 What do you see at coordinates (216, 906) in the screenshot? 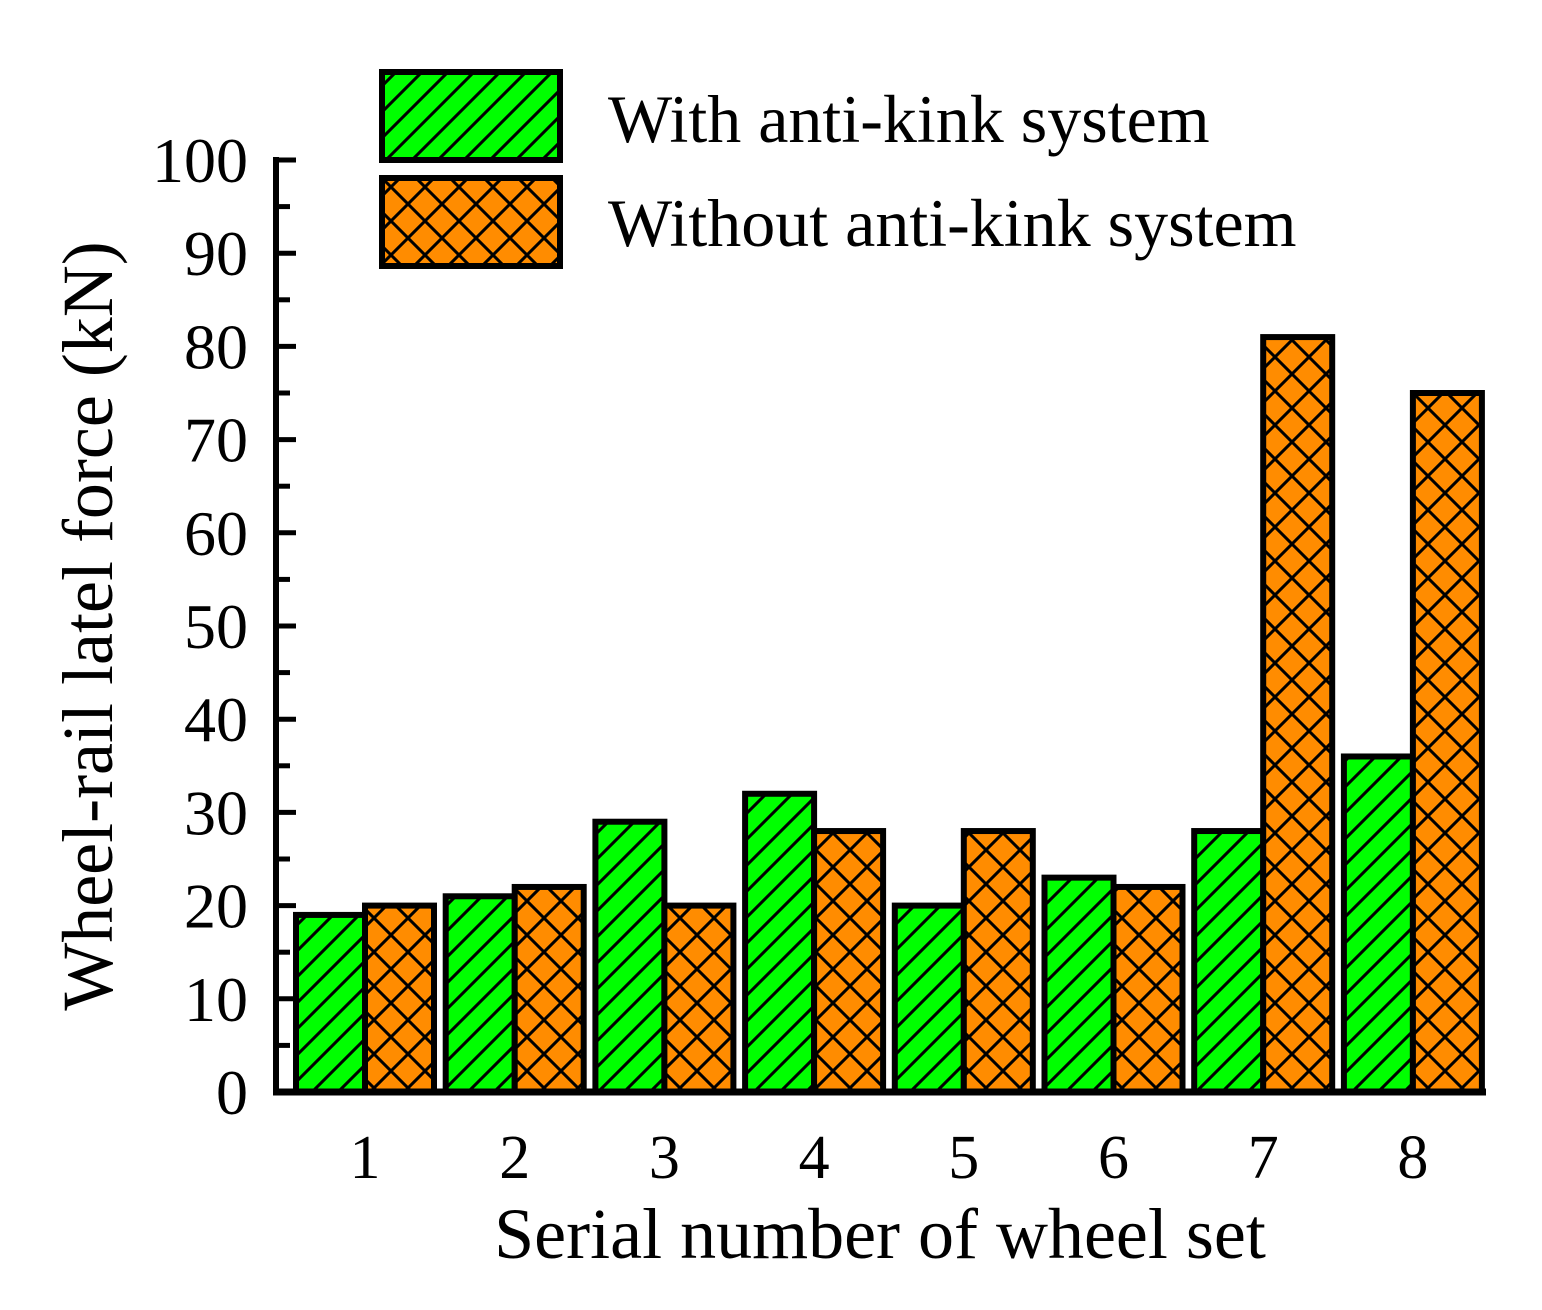
I see `y-tick-label: 20` at bounding box center [216, 906].